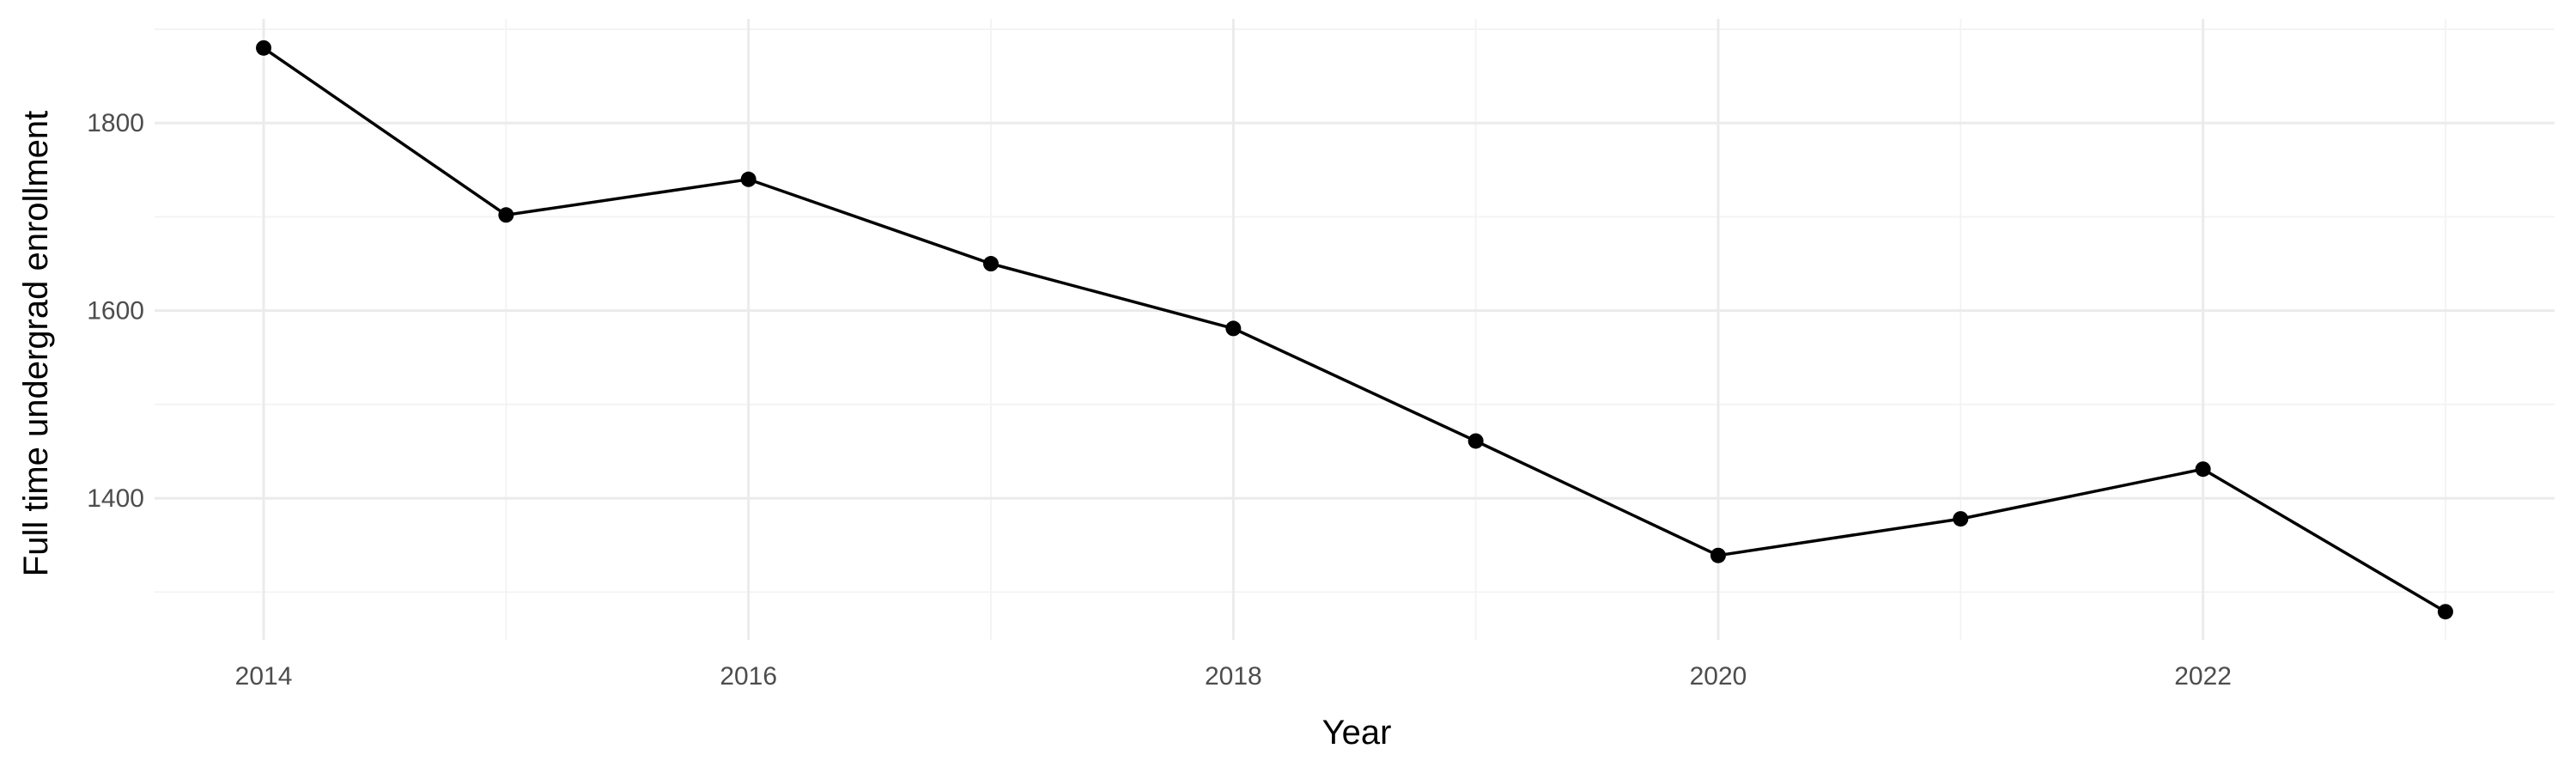 Image resolution: width=2576 pixels, height=773 pixels. Describe the element at coordinates (2203, 676) in the screenshot. I see `x-tick-label: 2022` at that location.